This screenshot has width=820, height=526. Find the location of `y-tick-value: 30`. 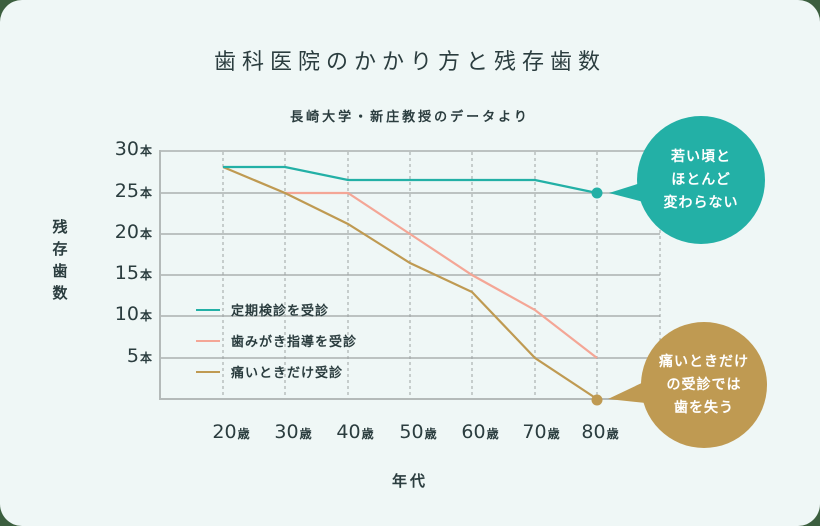

y-tick-value: 30 is located at coordinates (126, 149).